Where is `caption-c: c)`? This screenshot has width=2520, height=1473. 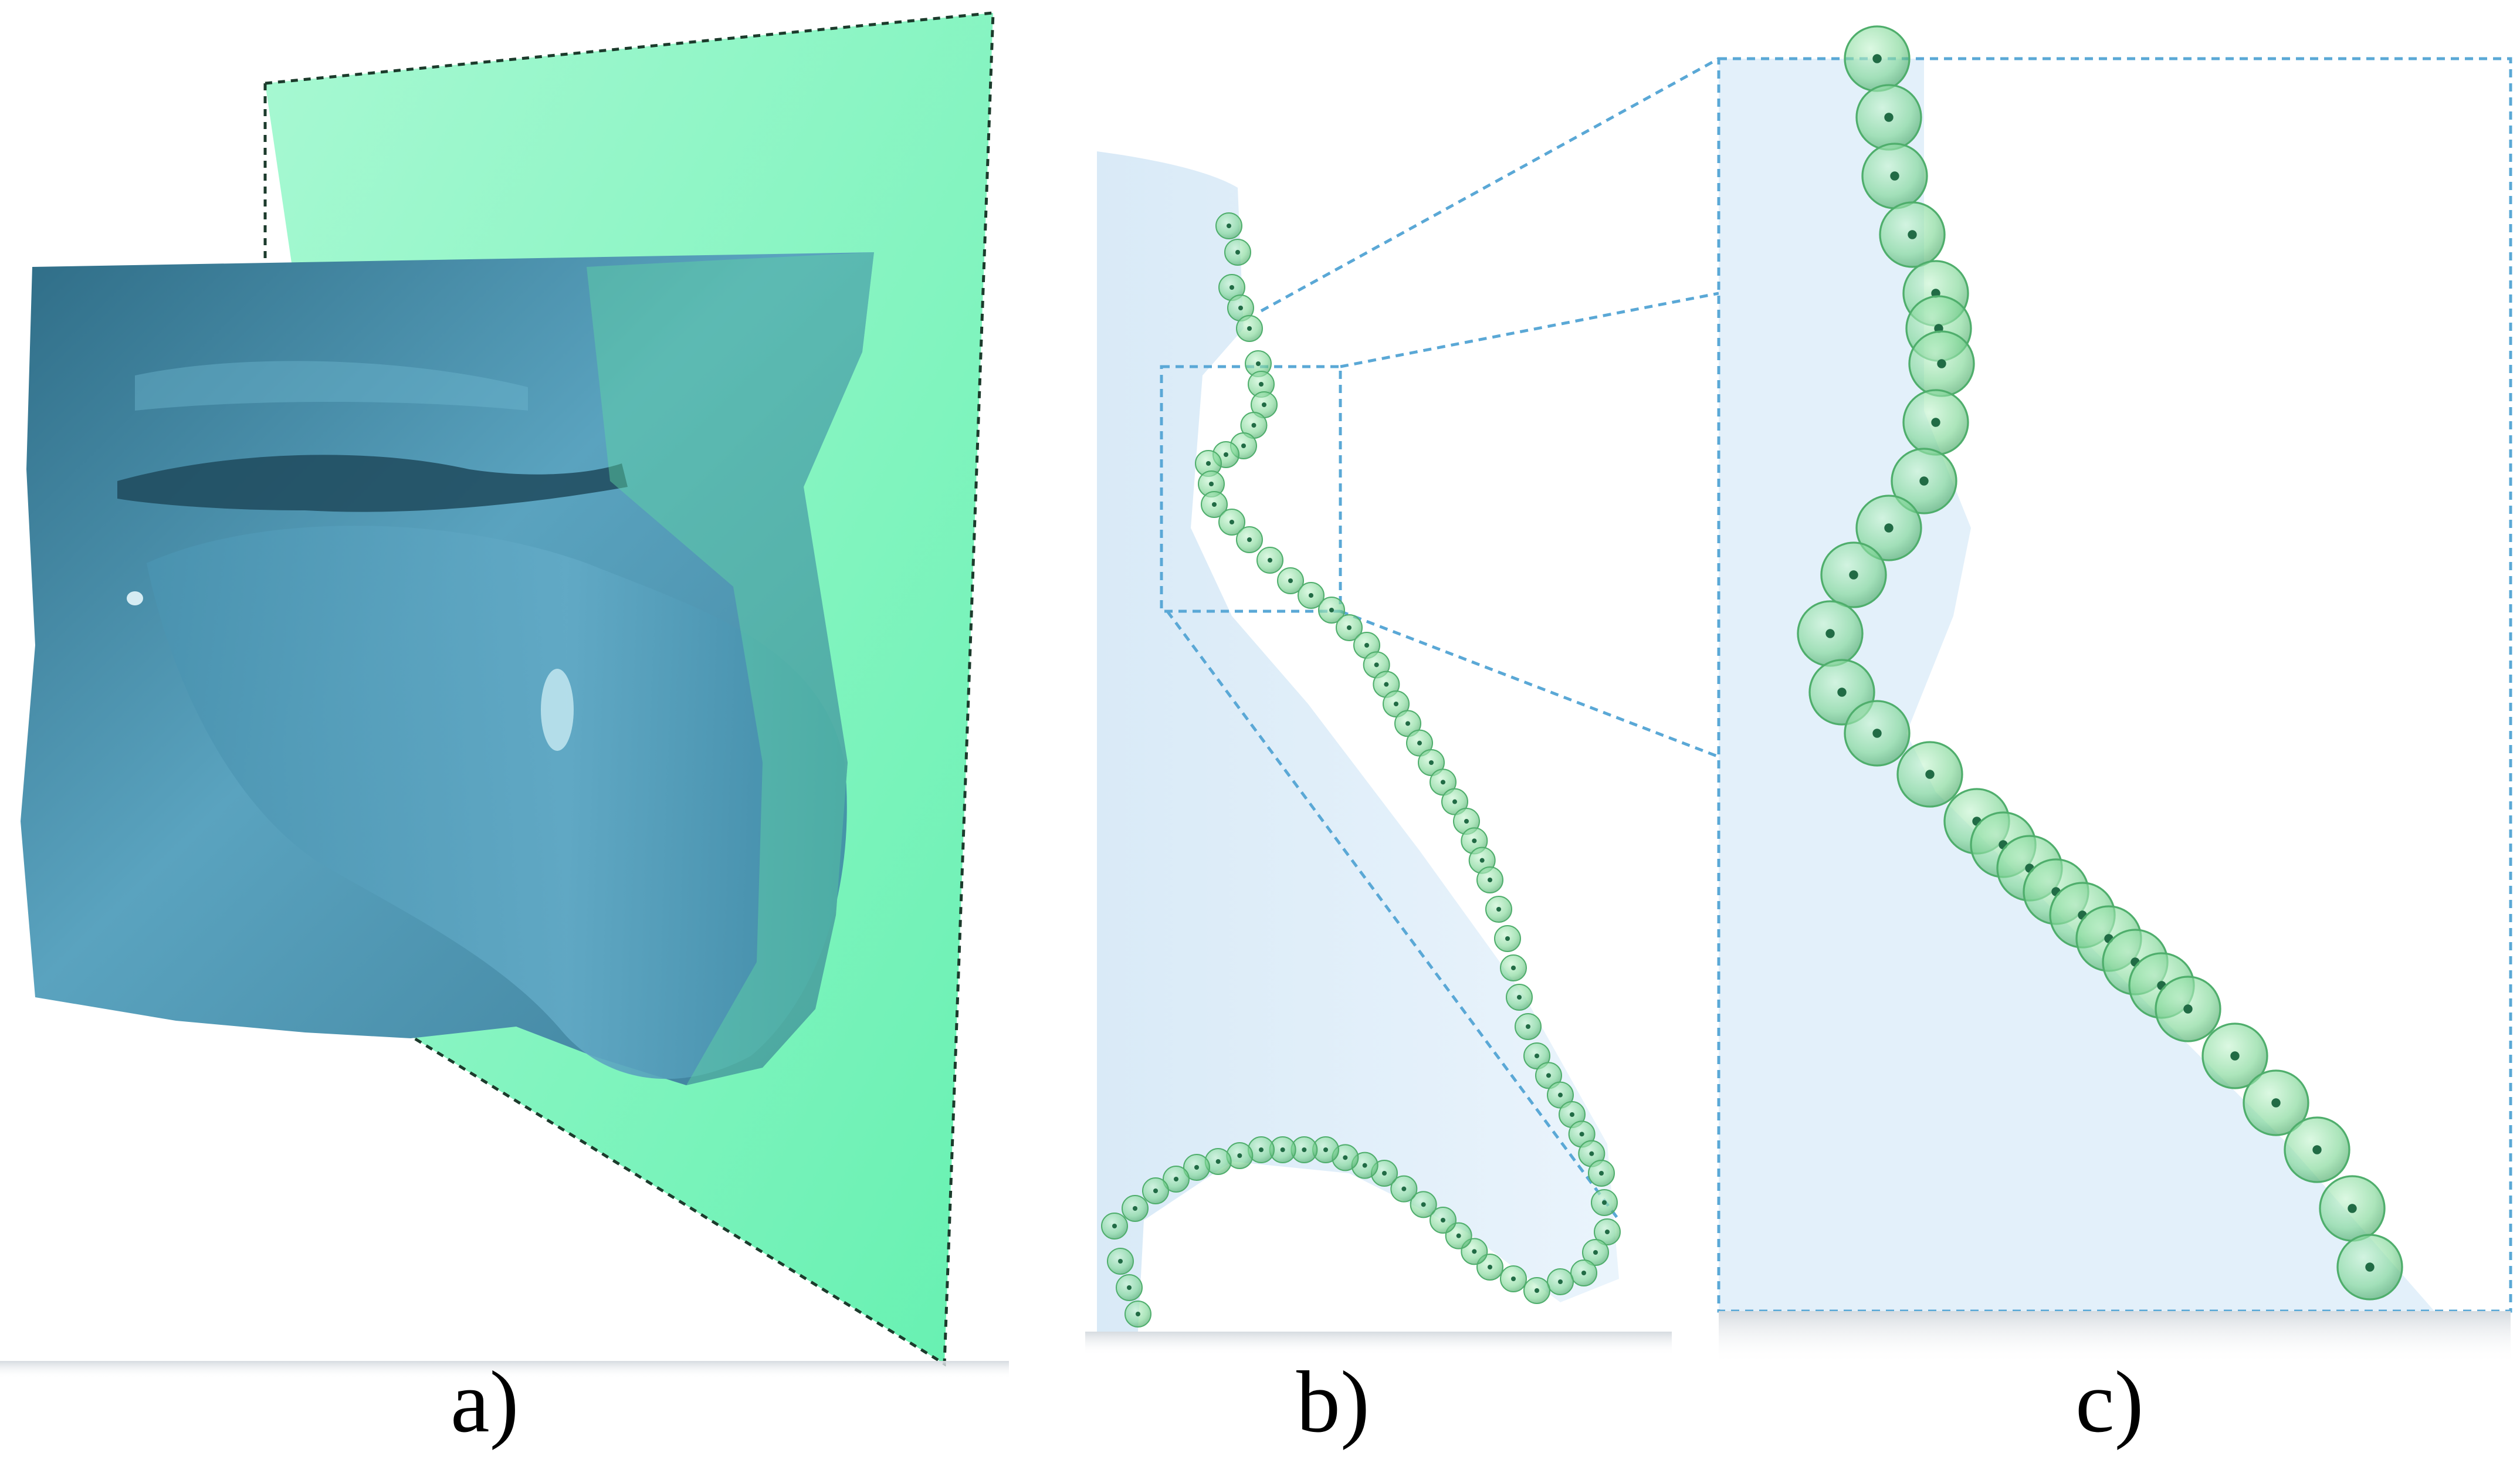
caption-c: c) is located at coordinates (2109, 1402).